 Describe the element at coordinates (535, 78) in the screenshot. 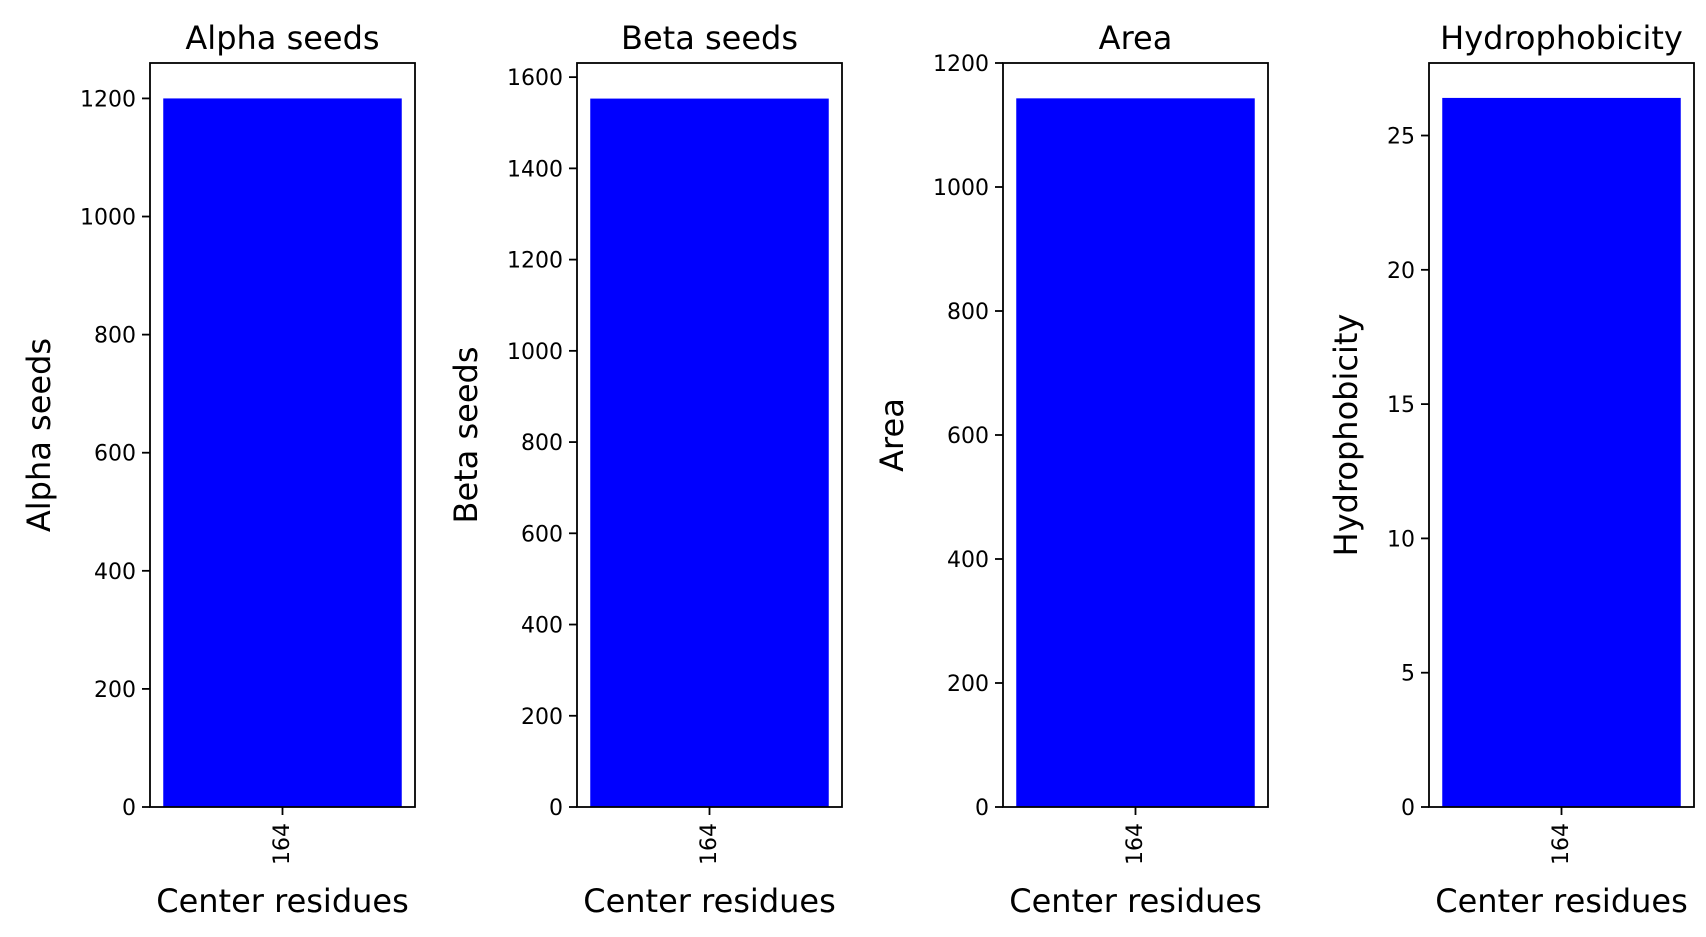

I see `y-tick-label: 1600` at that location.